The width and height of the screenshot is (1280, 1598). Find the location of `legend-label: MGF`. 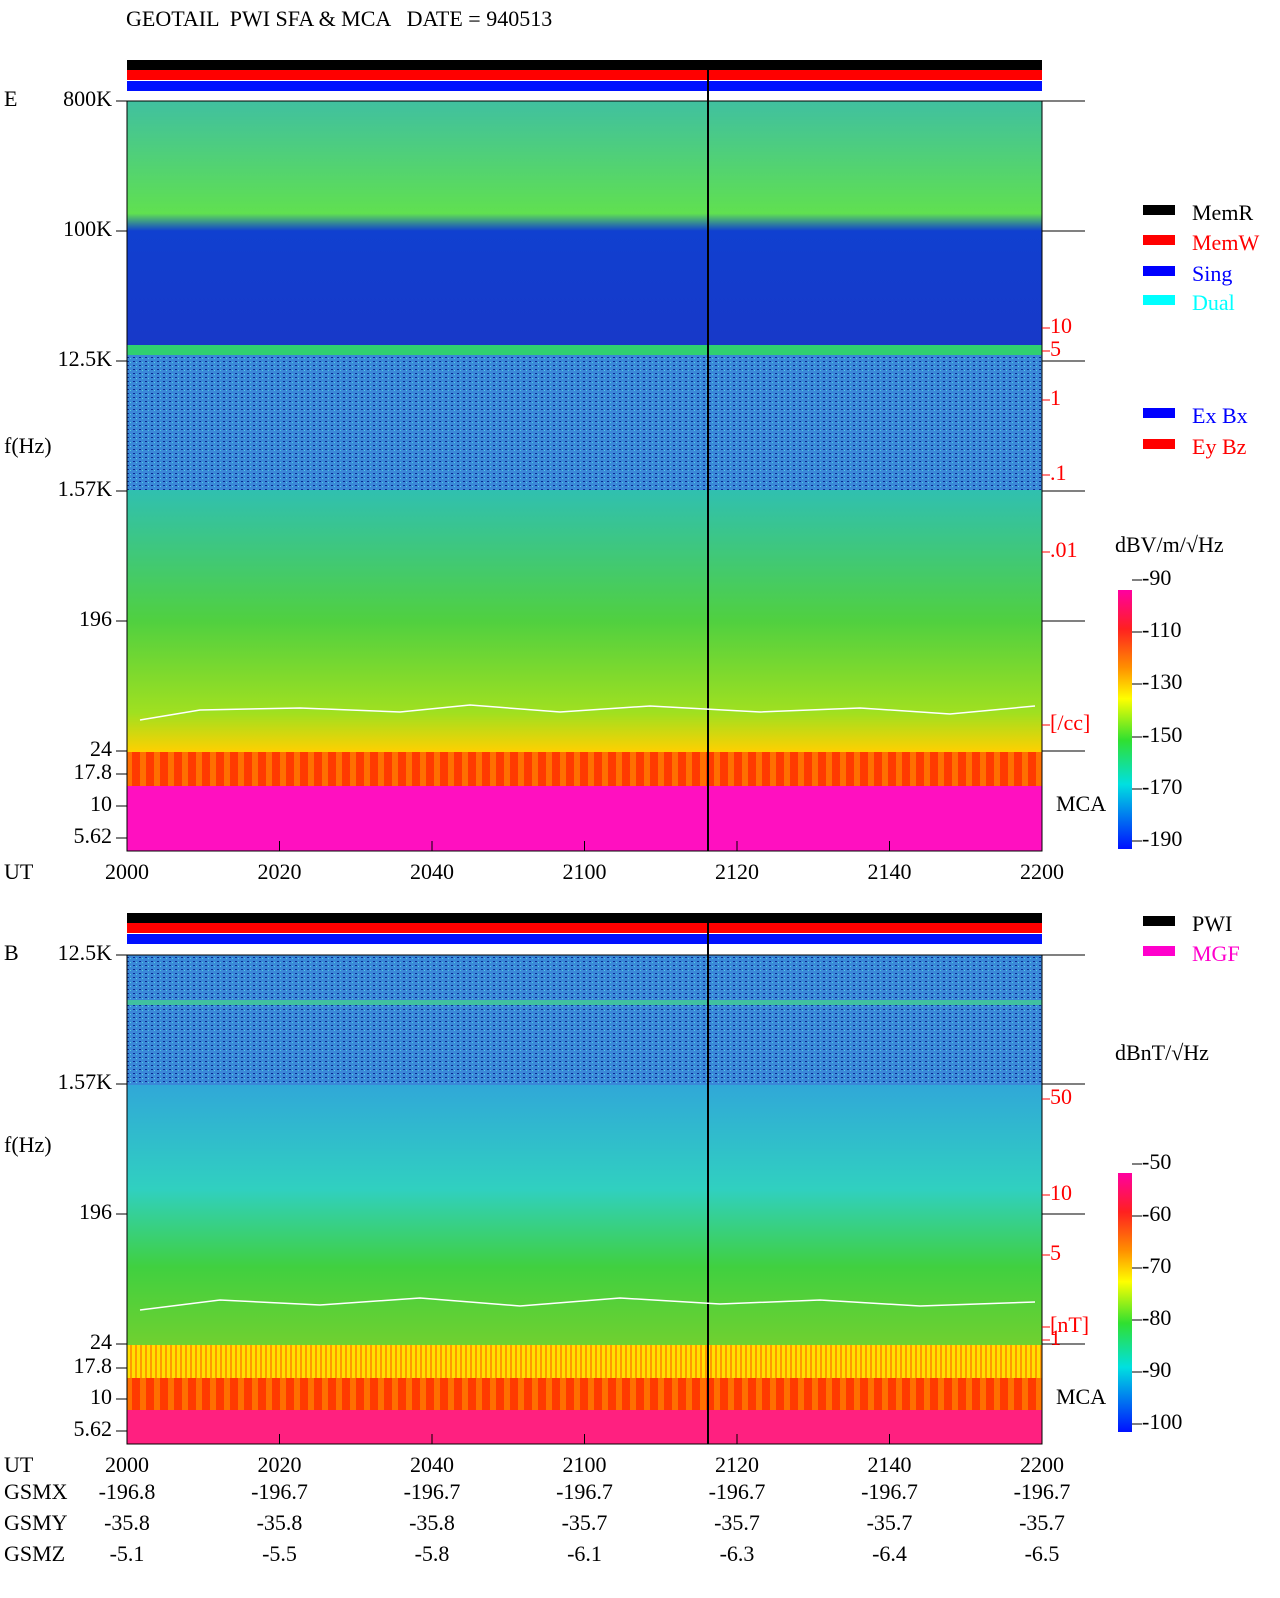

legend-label: MGF is located at coordinates (1216, 953).